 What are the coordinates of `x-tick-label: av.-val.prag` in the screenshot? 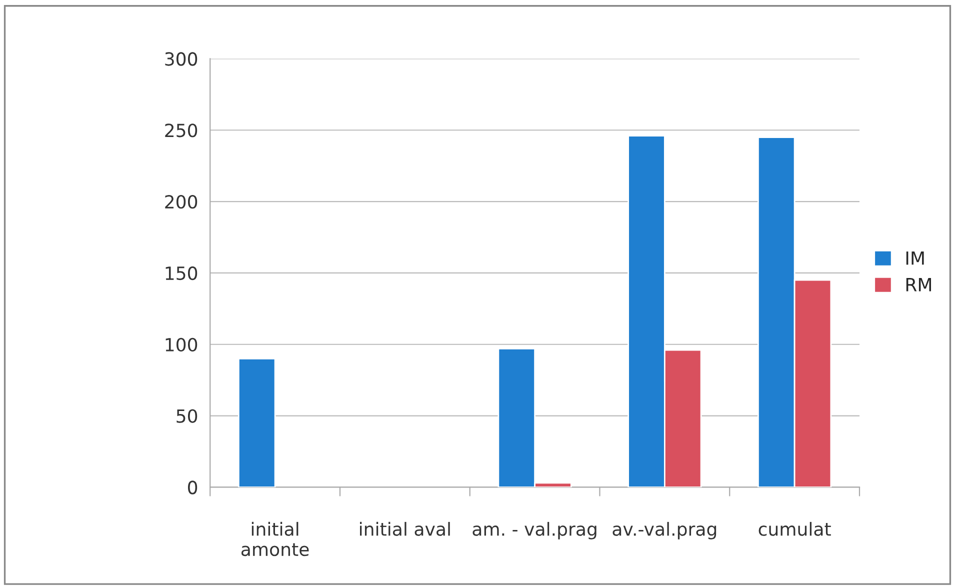 It's located at (664, 531).